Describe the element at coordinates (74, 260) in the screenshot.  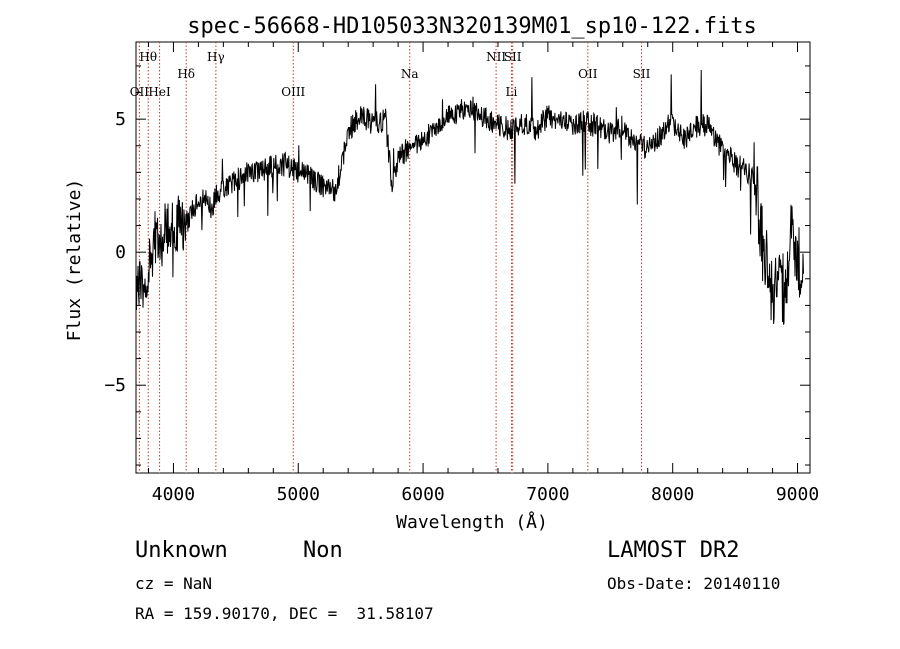
I see `y-axis-label: Flux (relative)` at that location.